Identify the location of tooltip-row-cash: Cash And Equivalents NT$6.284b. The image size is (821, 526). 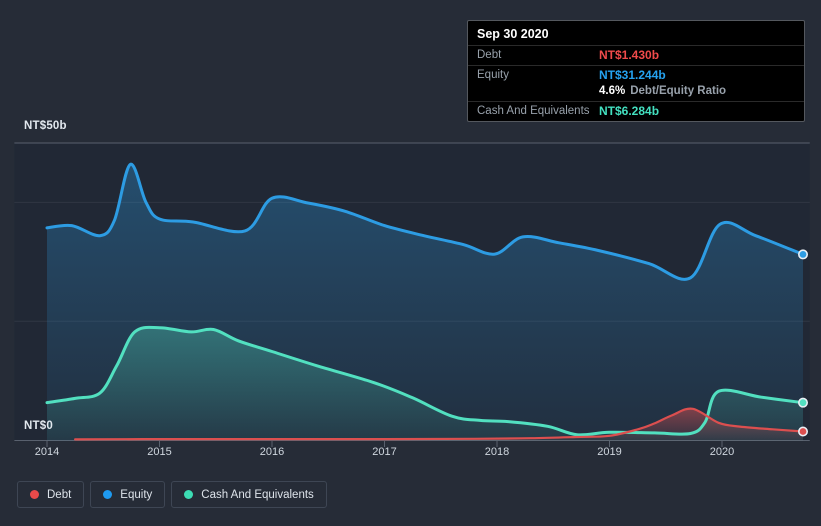
(636, 111).